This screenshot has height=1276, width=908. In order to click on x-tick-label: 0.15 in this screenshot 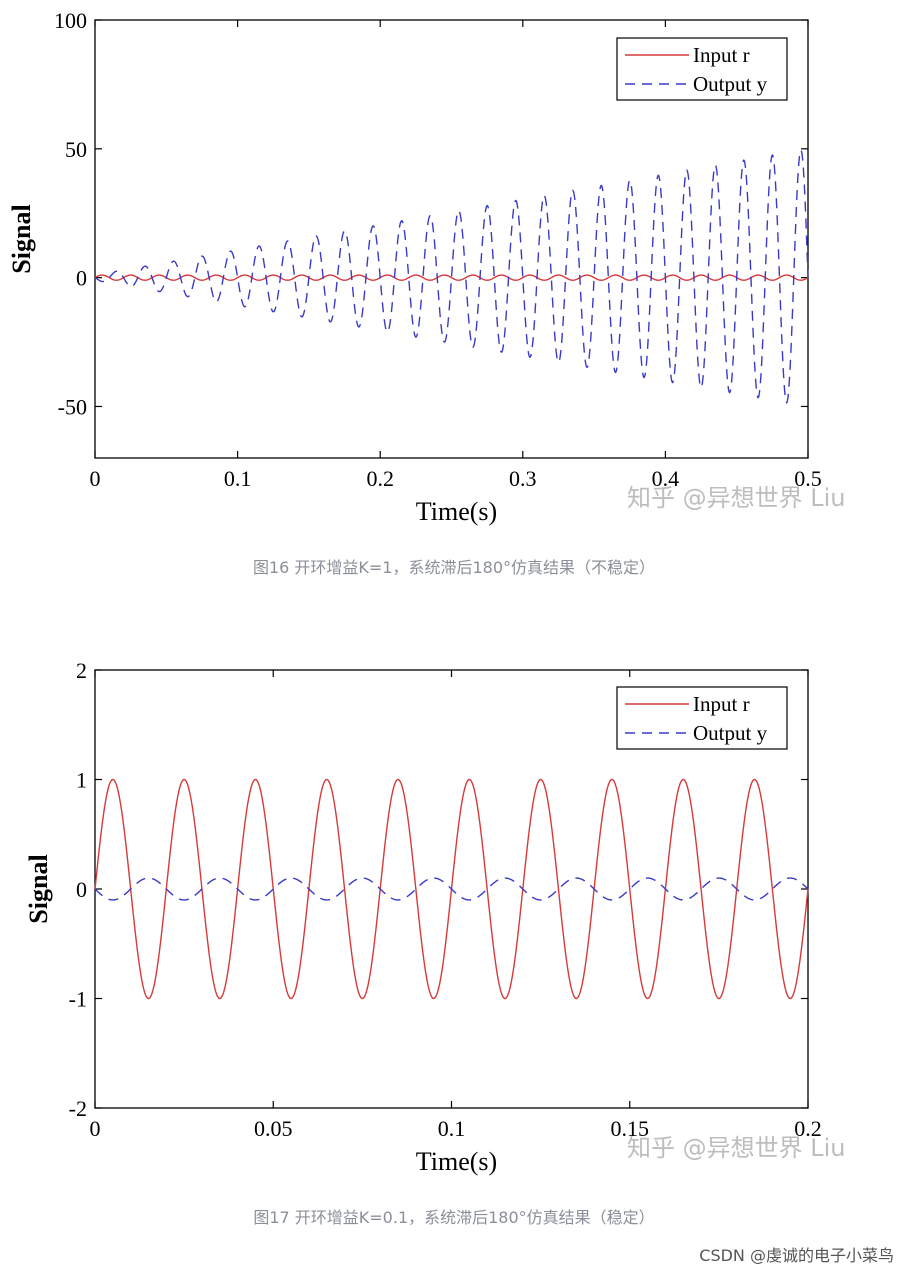, I will do `click(630, 1128)`.